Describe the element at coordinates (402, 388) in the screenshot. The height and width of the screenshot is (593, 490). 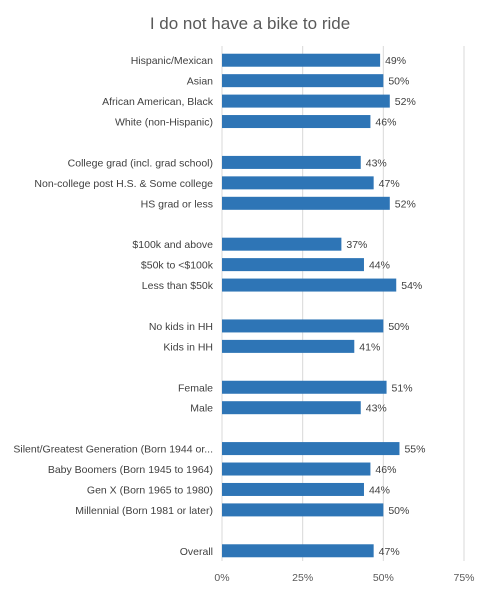
I see `value-label: 51%` at that location.